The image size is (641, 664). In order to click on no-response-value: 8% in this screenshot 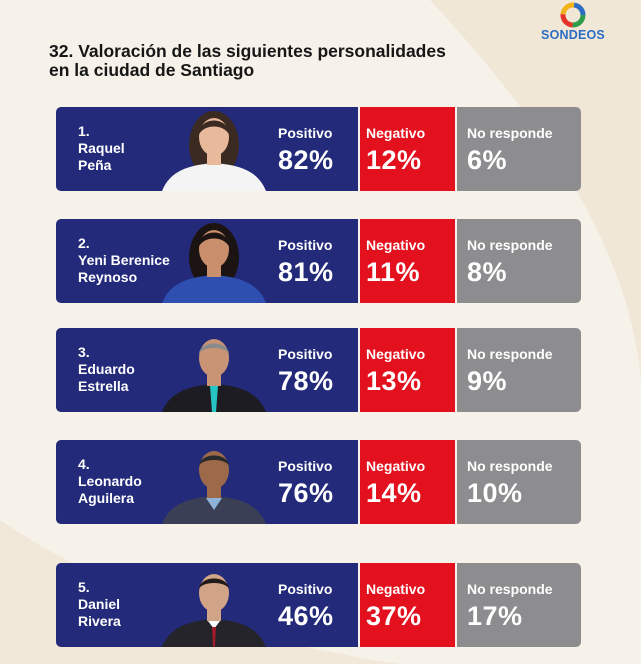, I will do `click(487, 272)`.